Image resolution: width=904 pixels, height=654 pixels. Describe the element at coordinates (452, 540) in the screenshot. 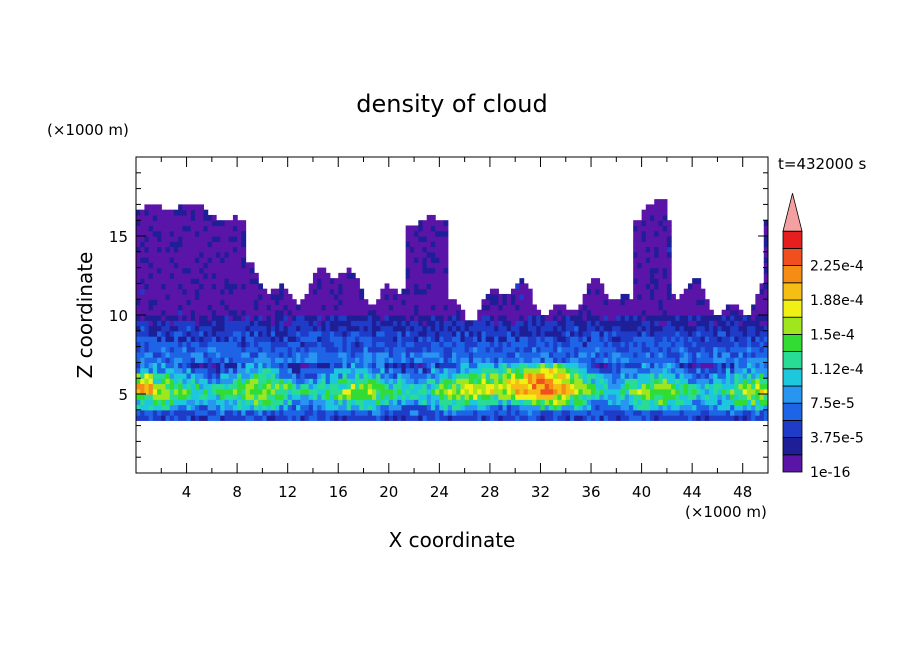

I see `x-axis-label: X coordinate` at that location.